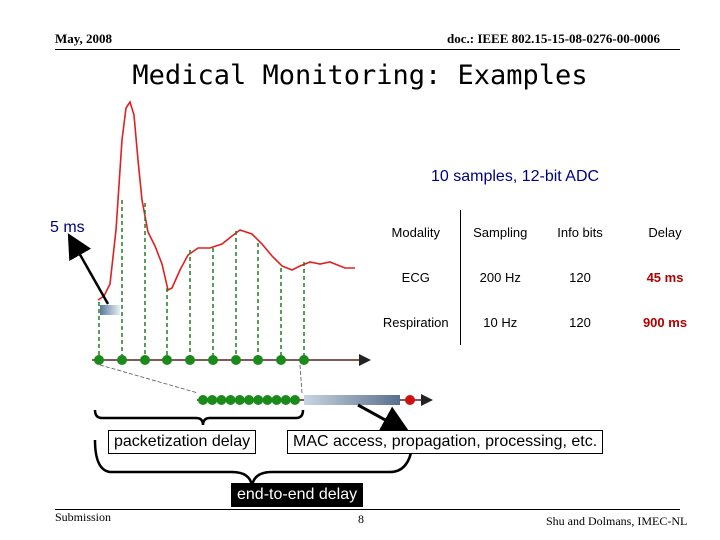 The width and height of the screenshot is (720, 540). What do you see at coordinates (416, 322) in the screenshot?
I see `cell-modality: Respiration` at bounding box center [416, 322].